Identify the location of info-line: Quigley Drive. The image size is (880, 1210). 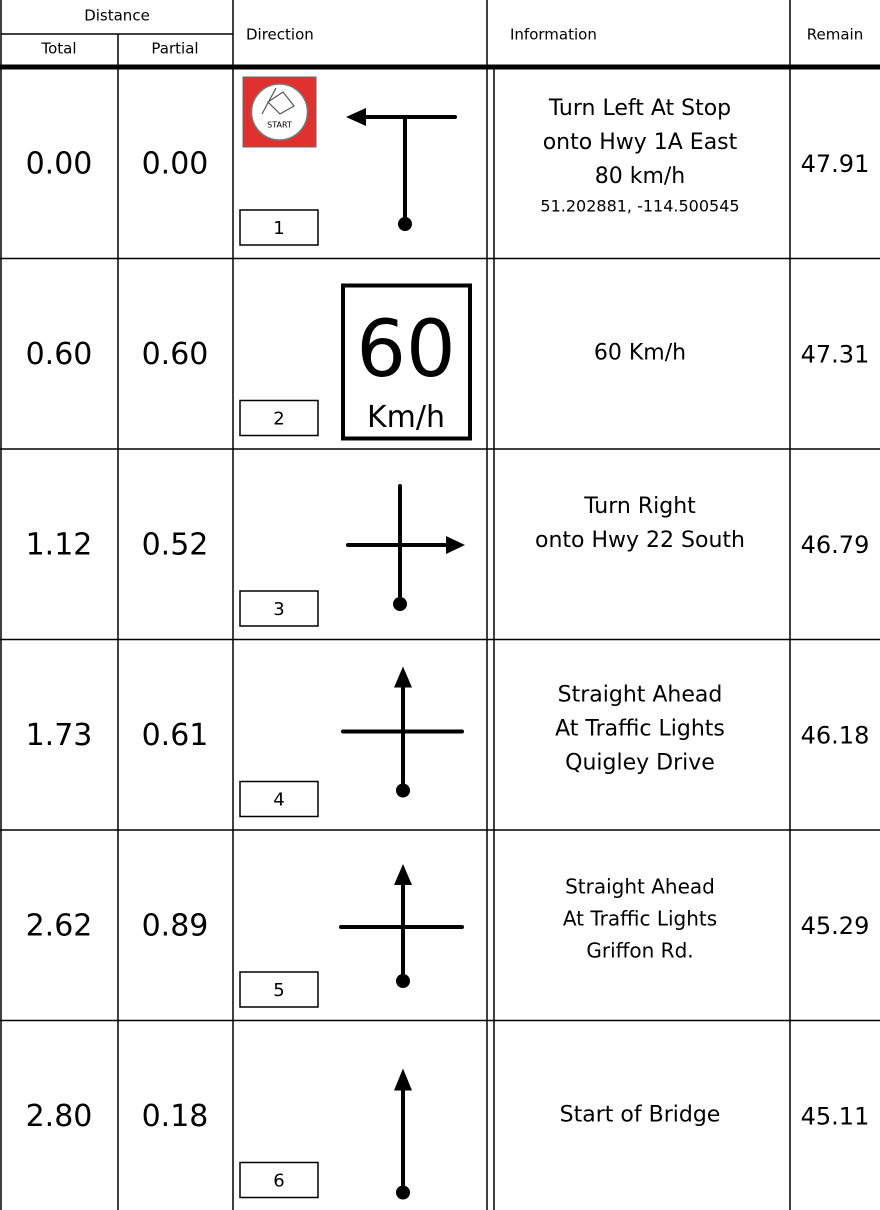
(640, 763).